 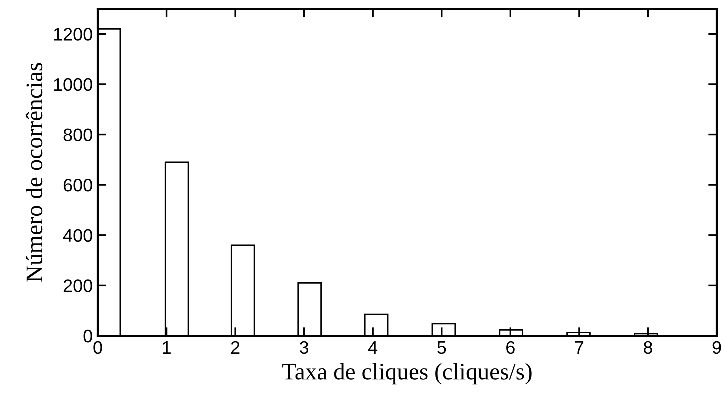 I want to click on x-tick-label: 0, so click(x=98, y=347).